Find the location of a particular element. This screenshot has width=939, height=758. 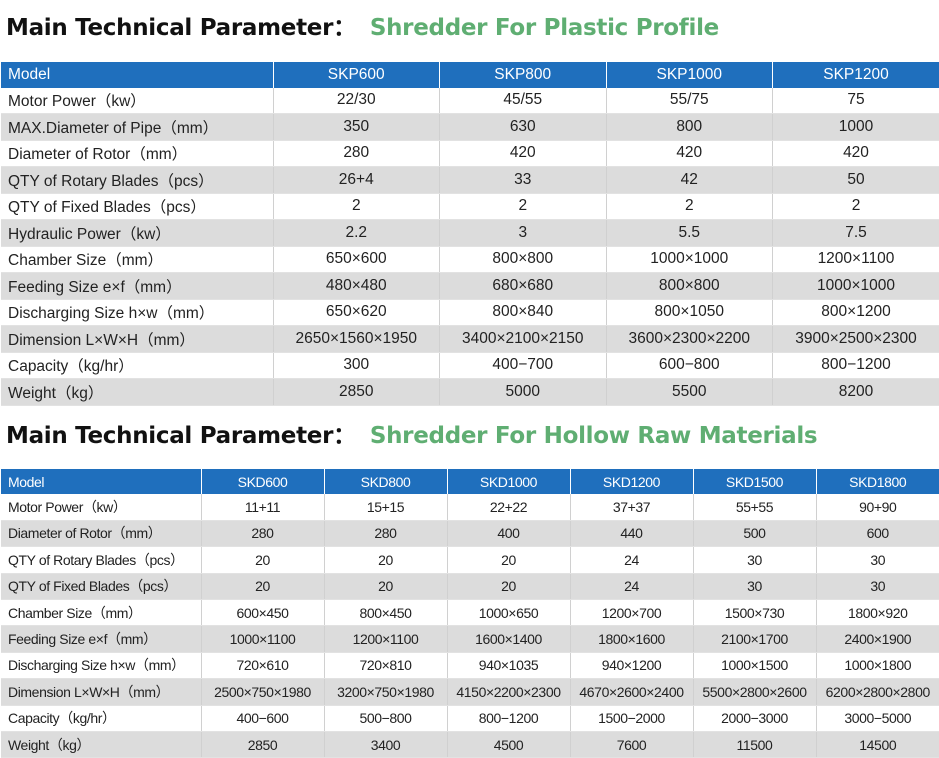

parameter-value: 2100×1700 is located at coordinates (754, 639).